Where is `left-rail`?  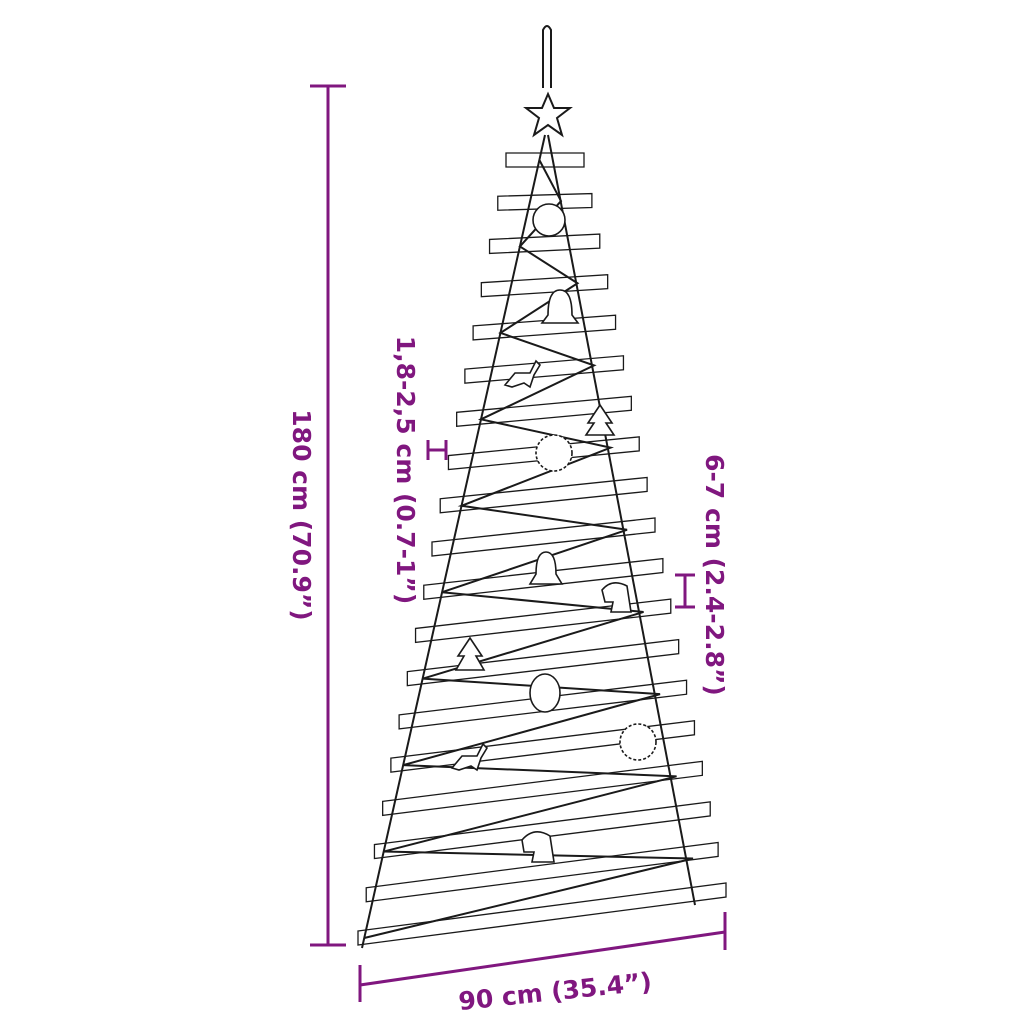
left-rail is located at coordinates (453, 541).